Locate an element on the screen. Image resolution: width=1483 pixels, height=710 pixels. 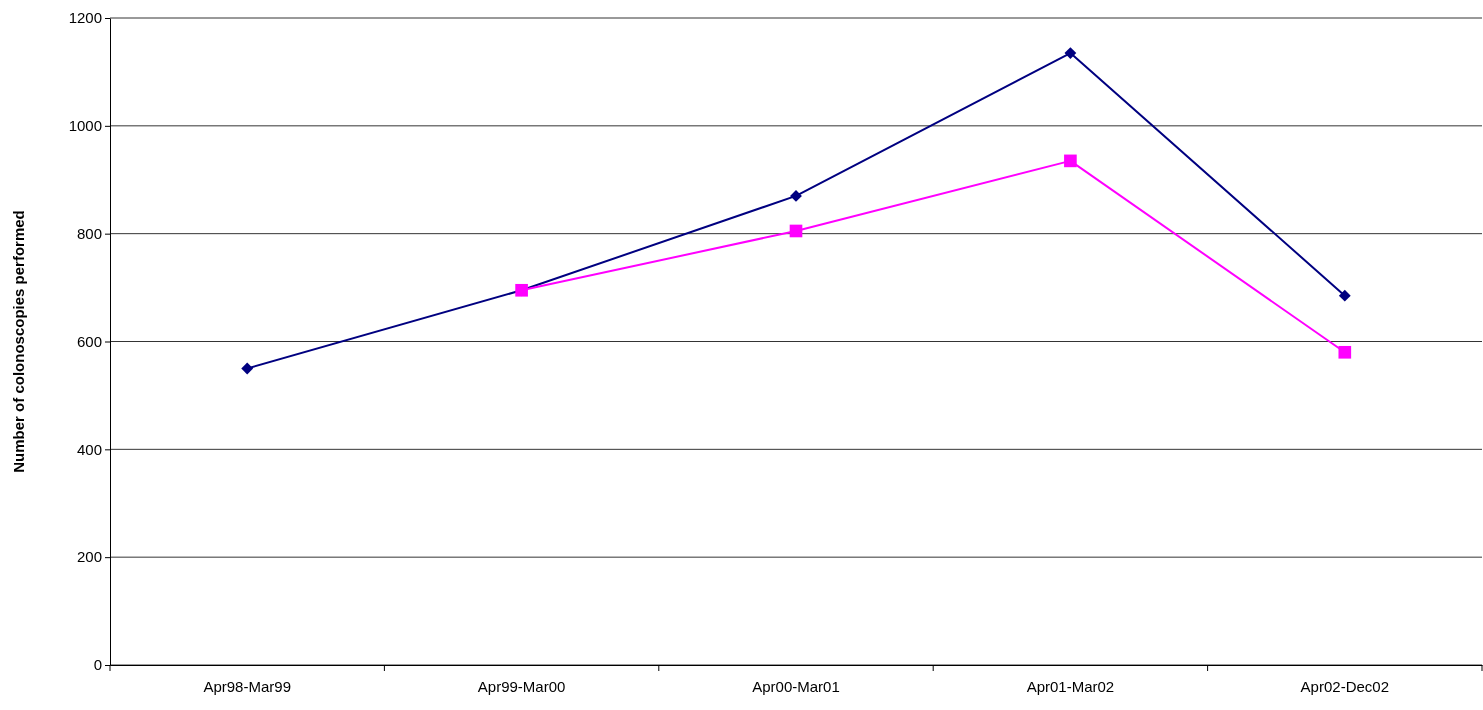
x-tick-label: Apr98-Mar99 is located at coordinates (247, 686).